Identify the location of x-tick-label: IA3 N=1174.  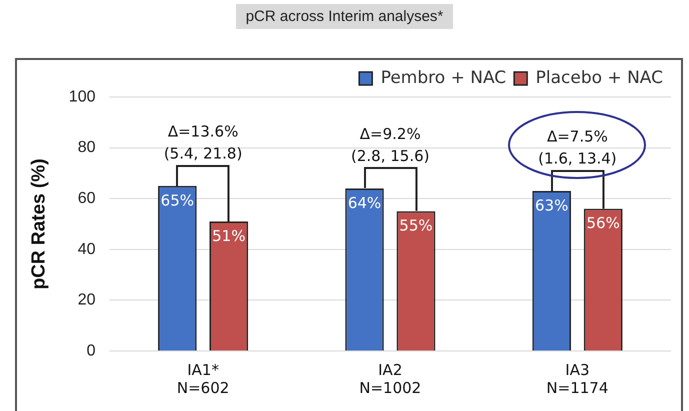
(577, 378).